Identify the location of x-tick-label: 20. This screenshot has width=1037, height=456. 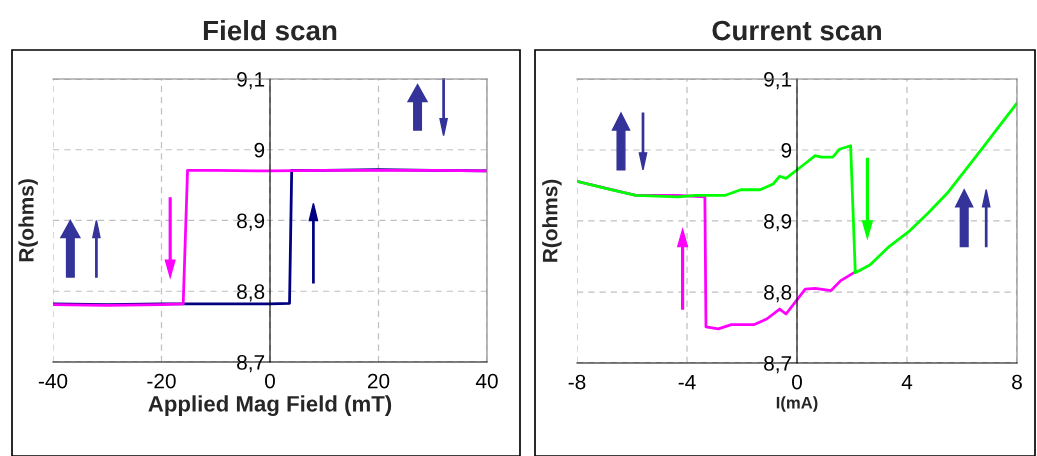
(378, 381).